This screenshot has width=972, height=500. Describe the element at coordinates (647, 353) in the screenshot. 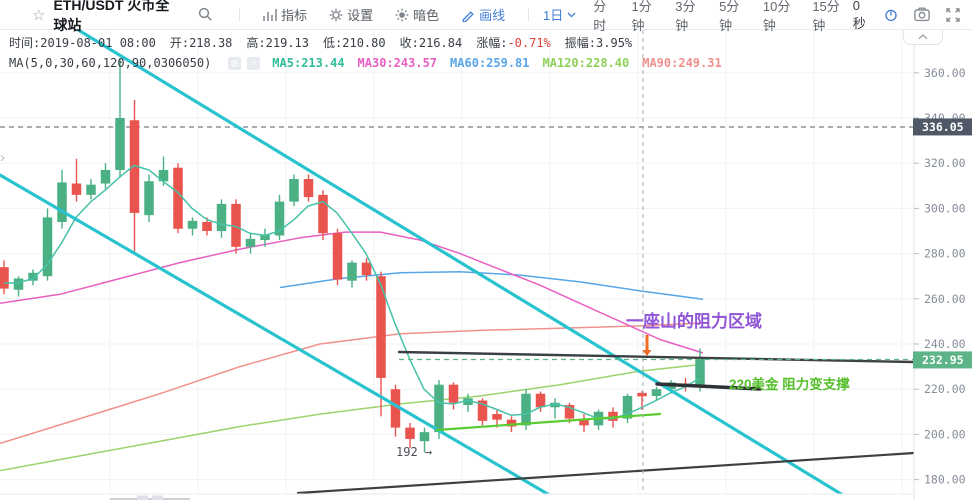

I see `annotation-arrow-head` at that location.